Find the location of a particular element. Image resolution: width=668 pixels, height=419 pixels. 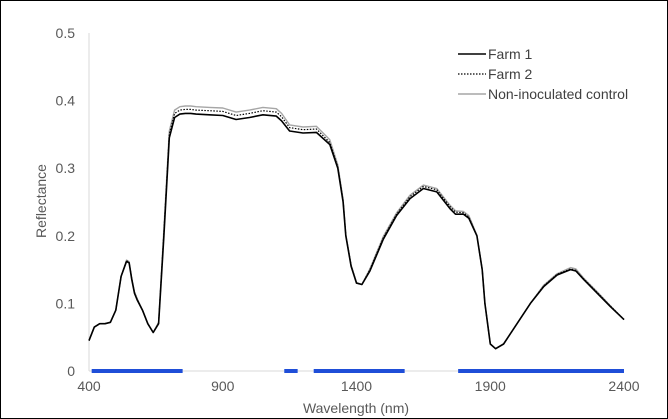

y-tick-label: 0.5 is located at coordinates (66, 33).